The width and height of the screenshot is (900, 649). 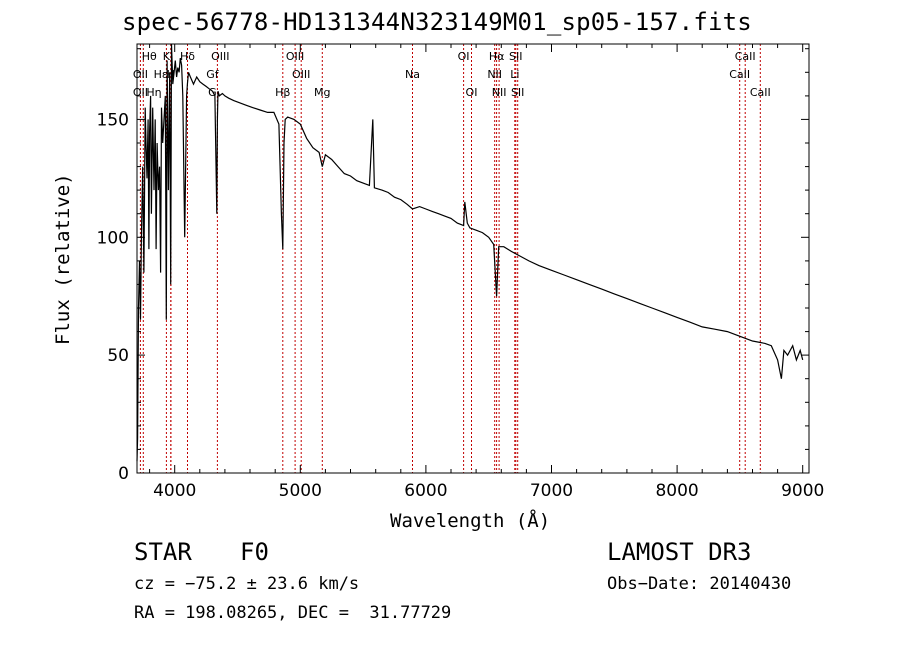 I want to click on line-label-14: Na, so click(x=412, y=74).